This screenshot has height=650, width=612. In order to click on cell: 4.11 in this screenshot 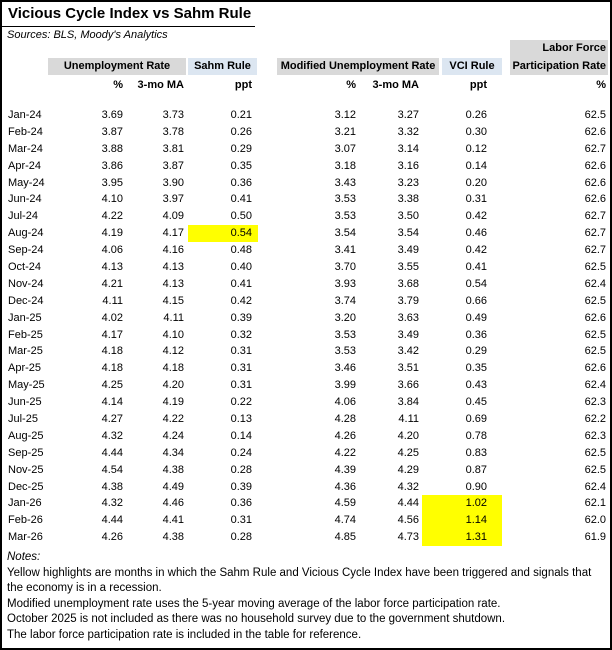, I will do `click(173, 317)`.